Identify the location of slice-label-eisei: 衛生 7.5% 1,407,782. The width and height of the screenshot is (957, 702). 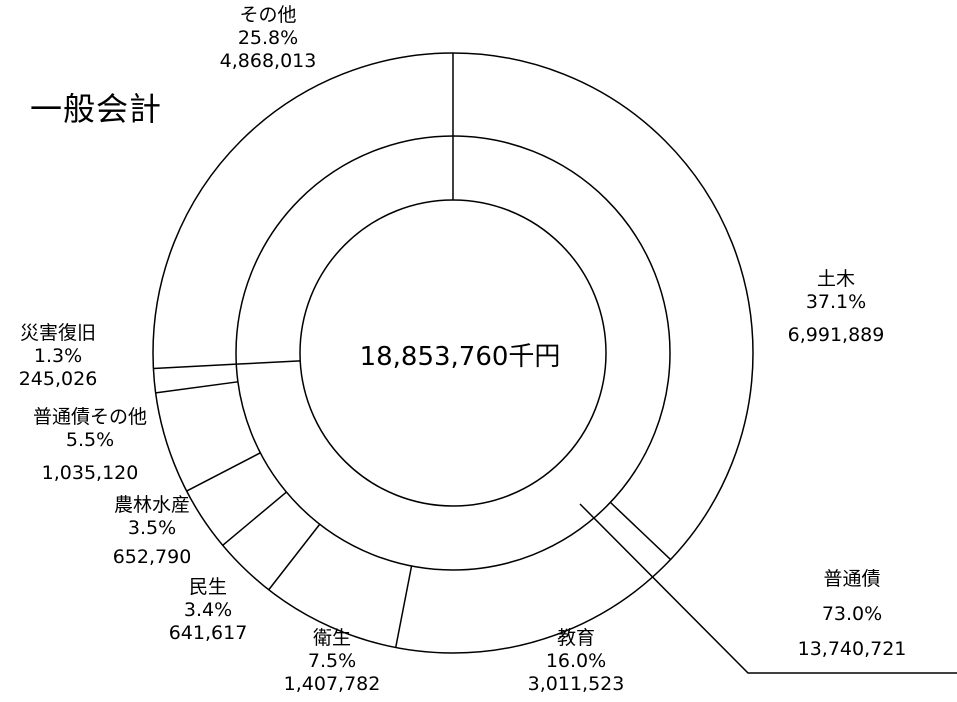
(332, 661).